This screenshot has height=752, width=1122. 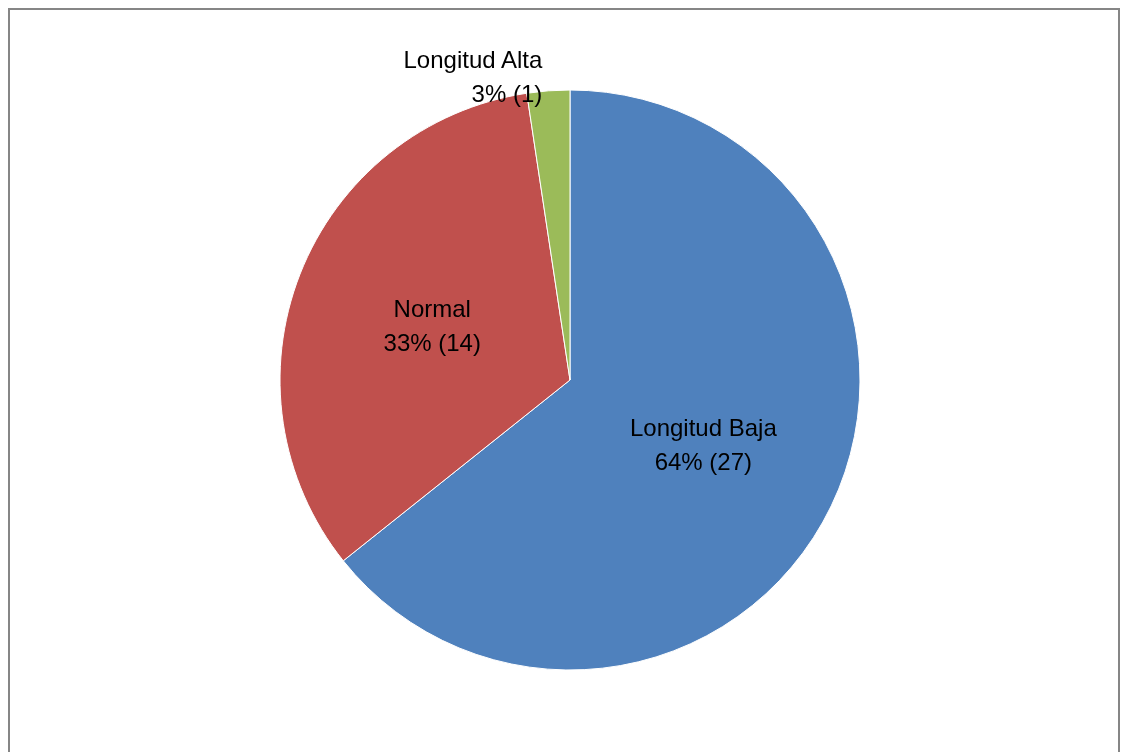 I want to click on slice-label: Normal, so click(x=432, y=309).